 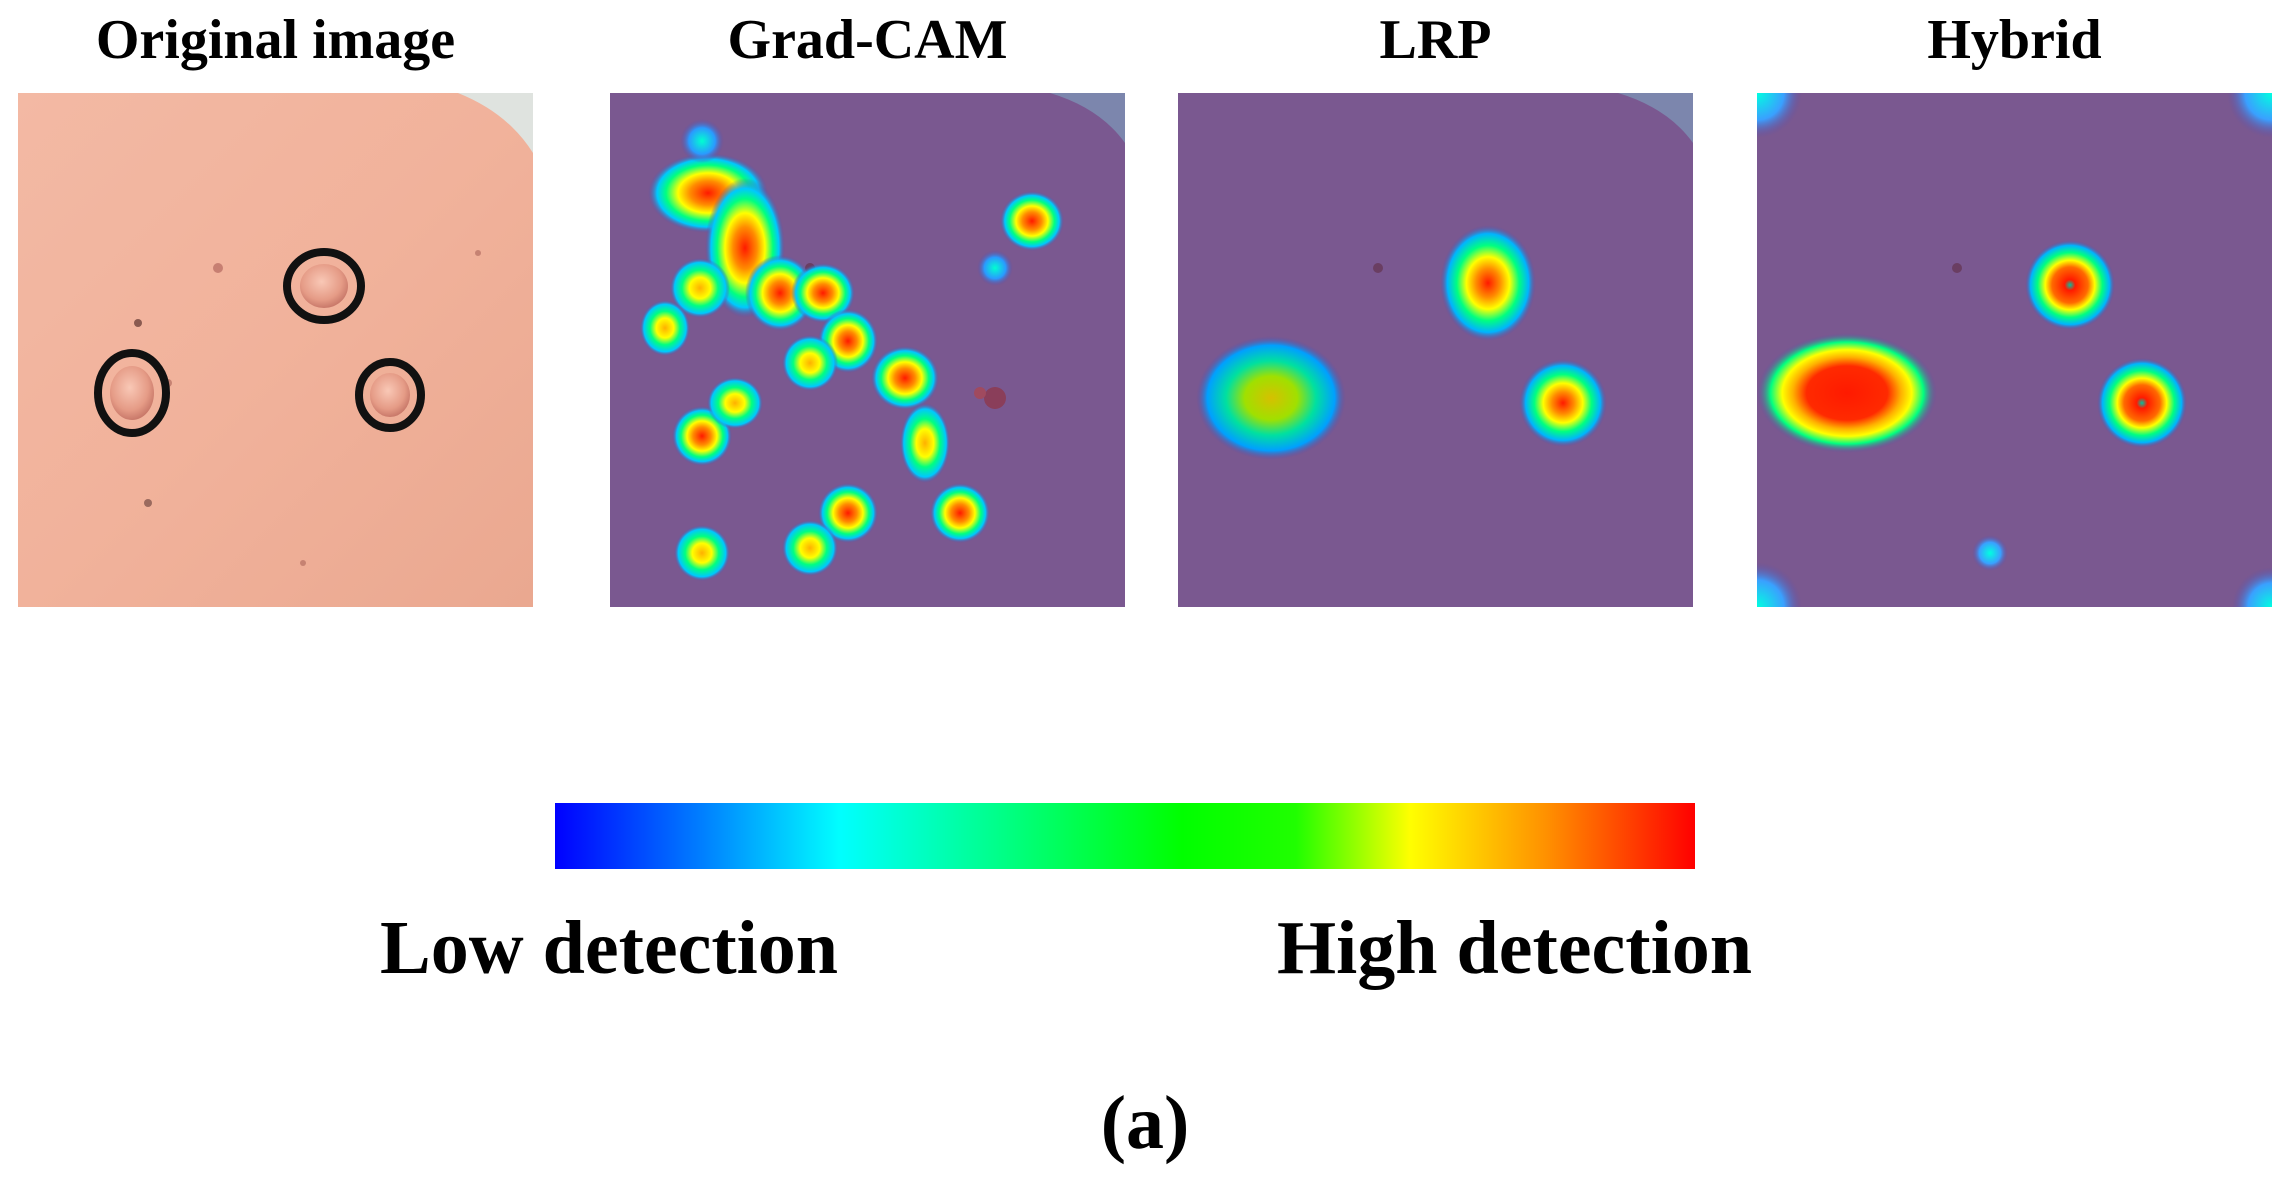 What do you see at coordinates (2014, 350) in the screenshot?
I see `hybrid-heatmap` at bounding box center [2014, 350].